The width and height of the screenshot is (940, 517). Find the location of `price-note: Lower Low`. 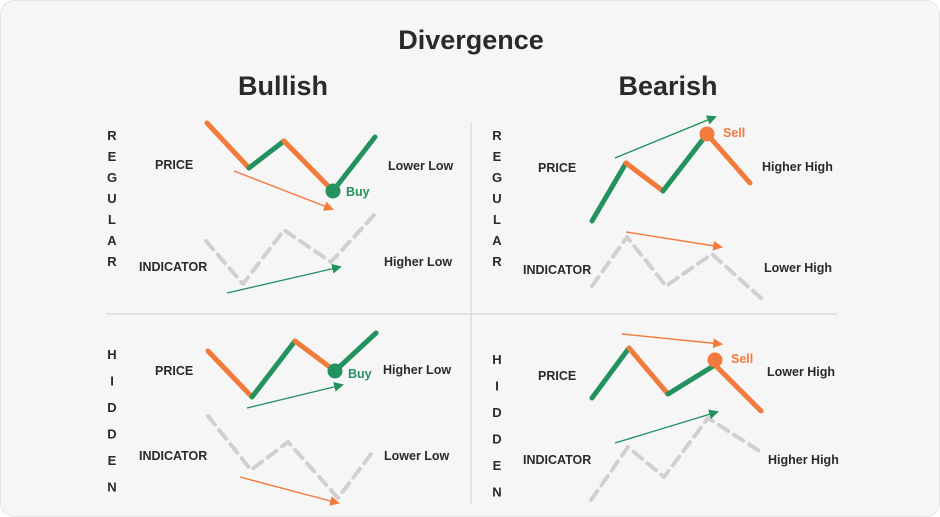

price-note: Lower Low is located at coordinates (421, 166).